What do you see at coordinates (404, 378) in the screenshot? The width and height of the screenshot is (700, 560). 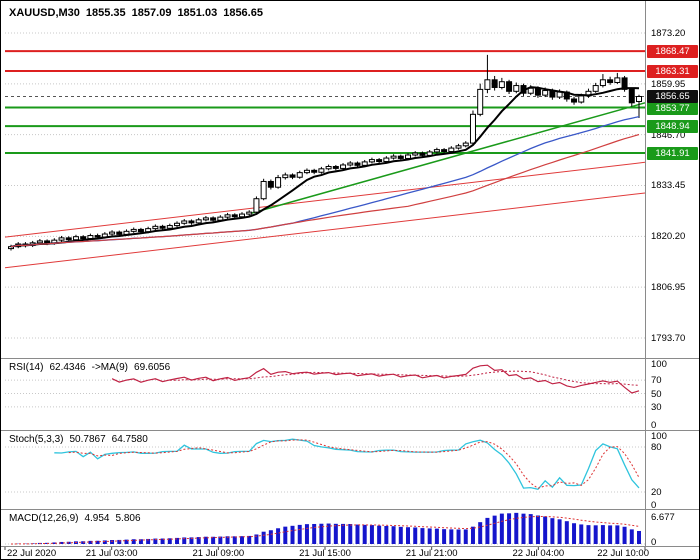 I see `rsi-ma-line` at bounding box center [404, 378].